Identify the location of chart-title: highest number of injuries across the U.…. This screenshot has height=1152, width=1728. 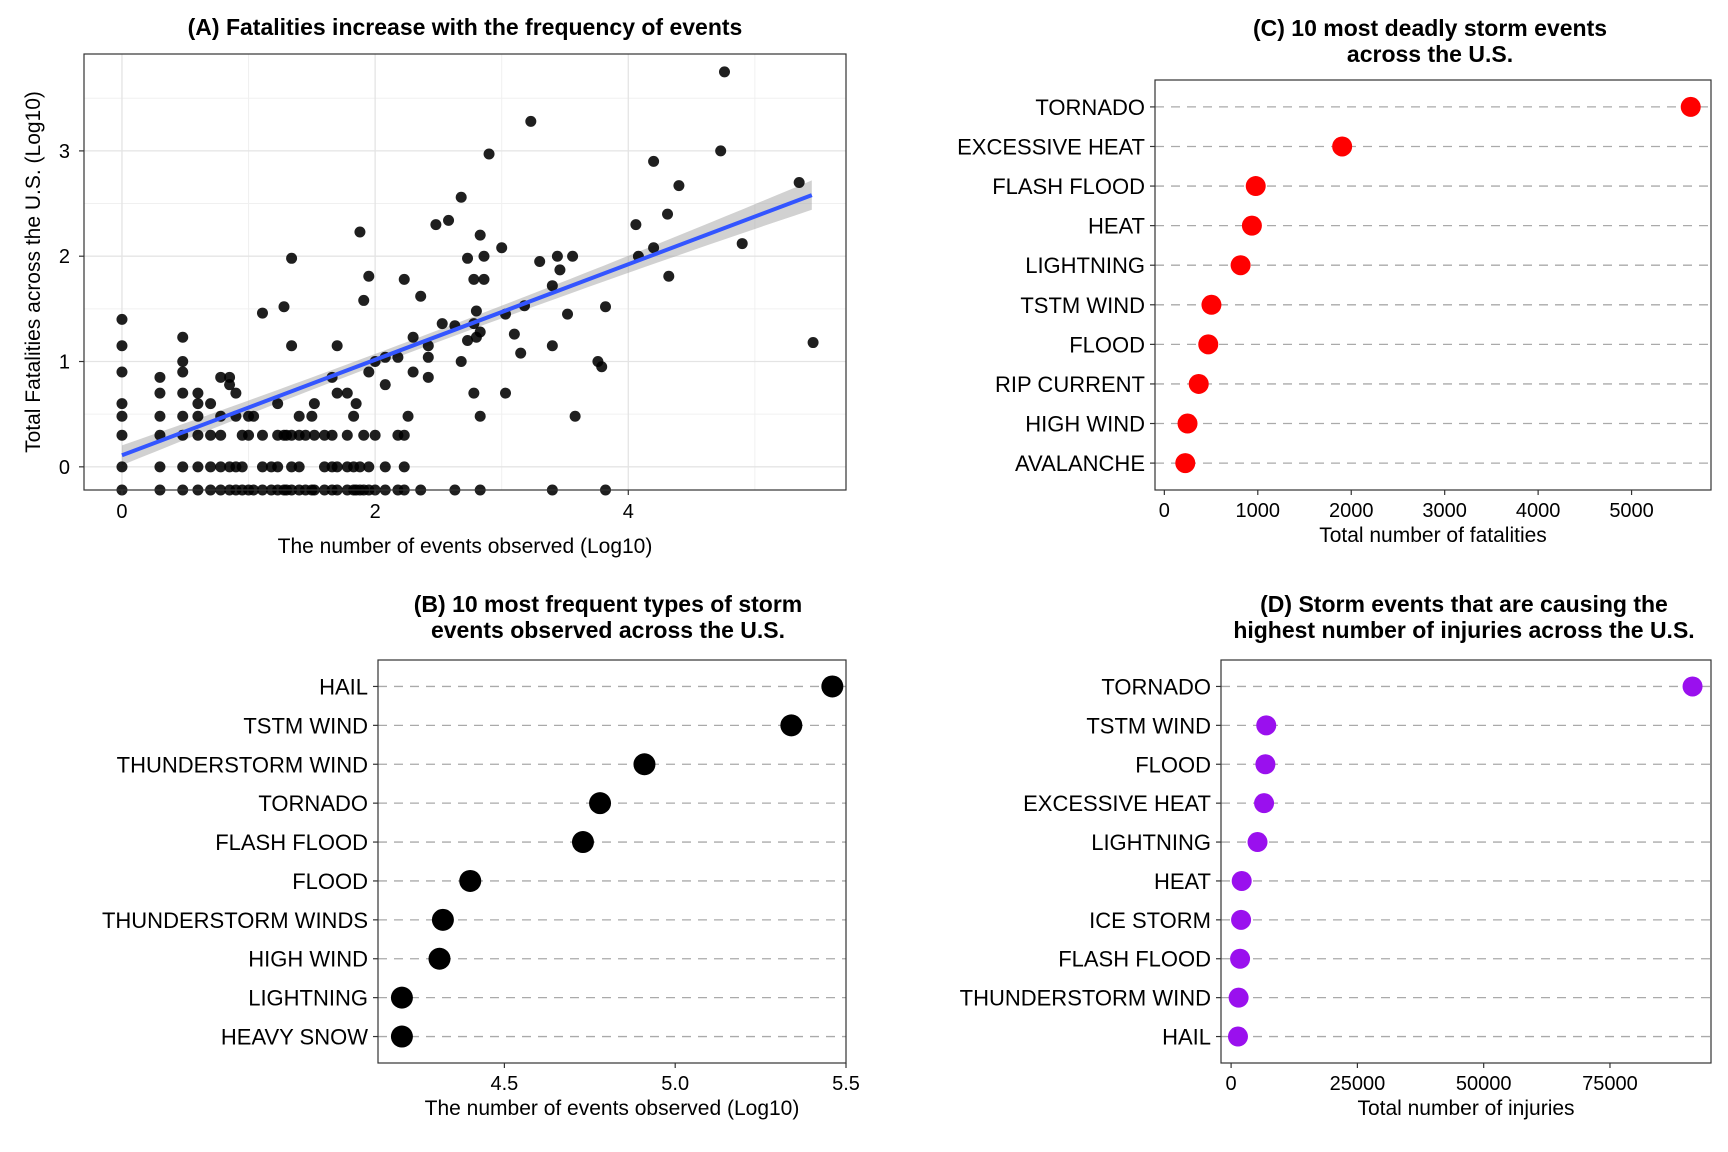
(1463, 630).